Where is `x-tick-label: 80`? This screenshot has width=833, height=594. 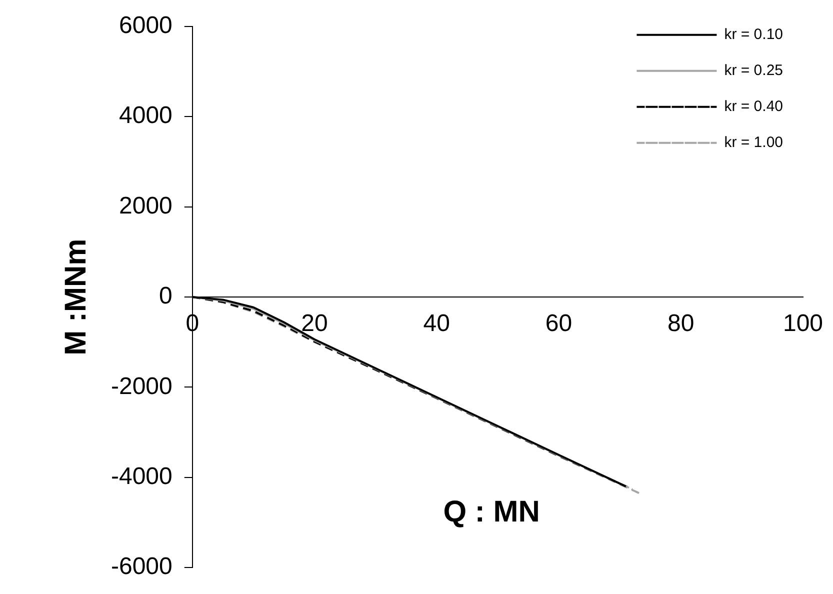 x-tick-label: 80 is located at coordinates (681, 324).